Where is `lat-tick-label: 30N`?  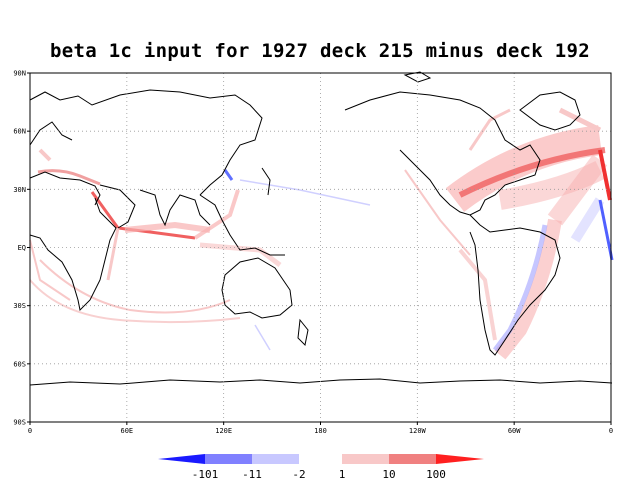 lat-tick-label: 30N is located at coordinates (19, 190).